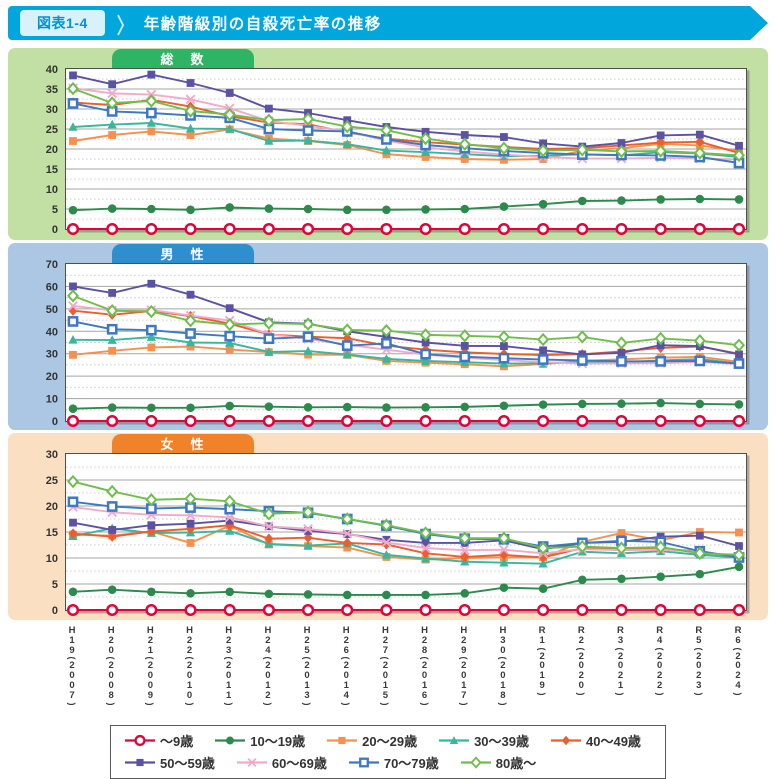 This screenshot has width=776, height=779. Describe the element at coordinates (411, 763) in the screenshot. I see `legend-label: 70～79歳` at that location.